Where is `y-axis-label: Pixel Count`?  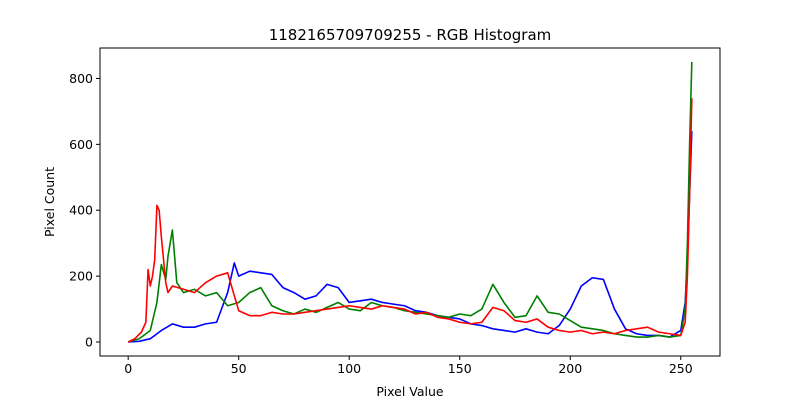 y-axis-label: Pixel Count is located at coordinates (49, 202).